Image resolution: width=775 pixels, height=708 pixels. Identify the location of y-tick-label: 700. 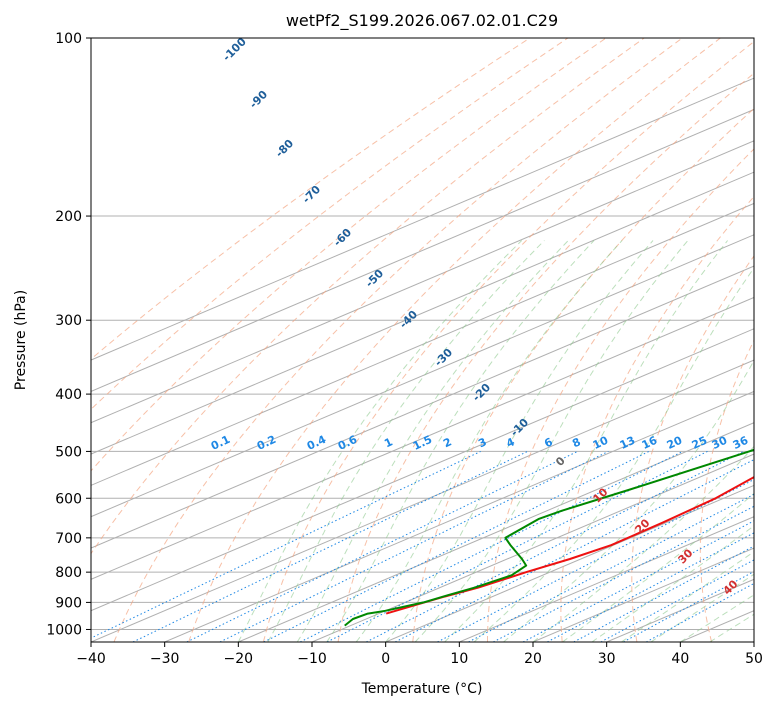
(68, 539).